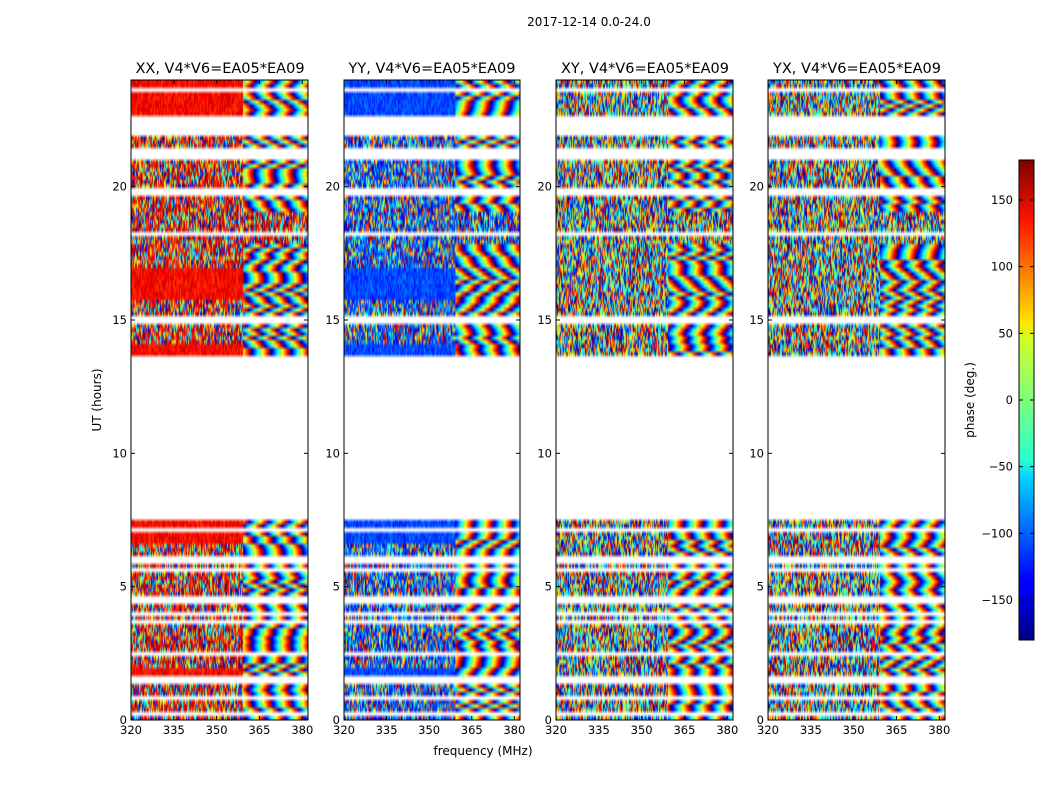 This screenshot has height=800, width=1050. What do you see at coordinates (1002, 200) in the screenshot?
I see `colorbar-tick-label: 150` at bounding box center [1002, 200].